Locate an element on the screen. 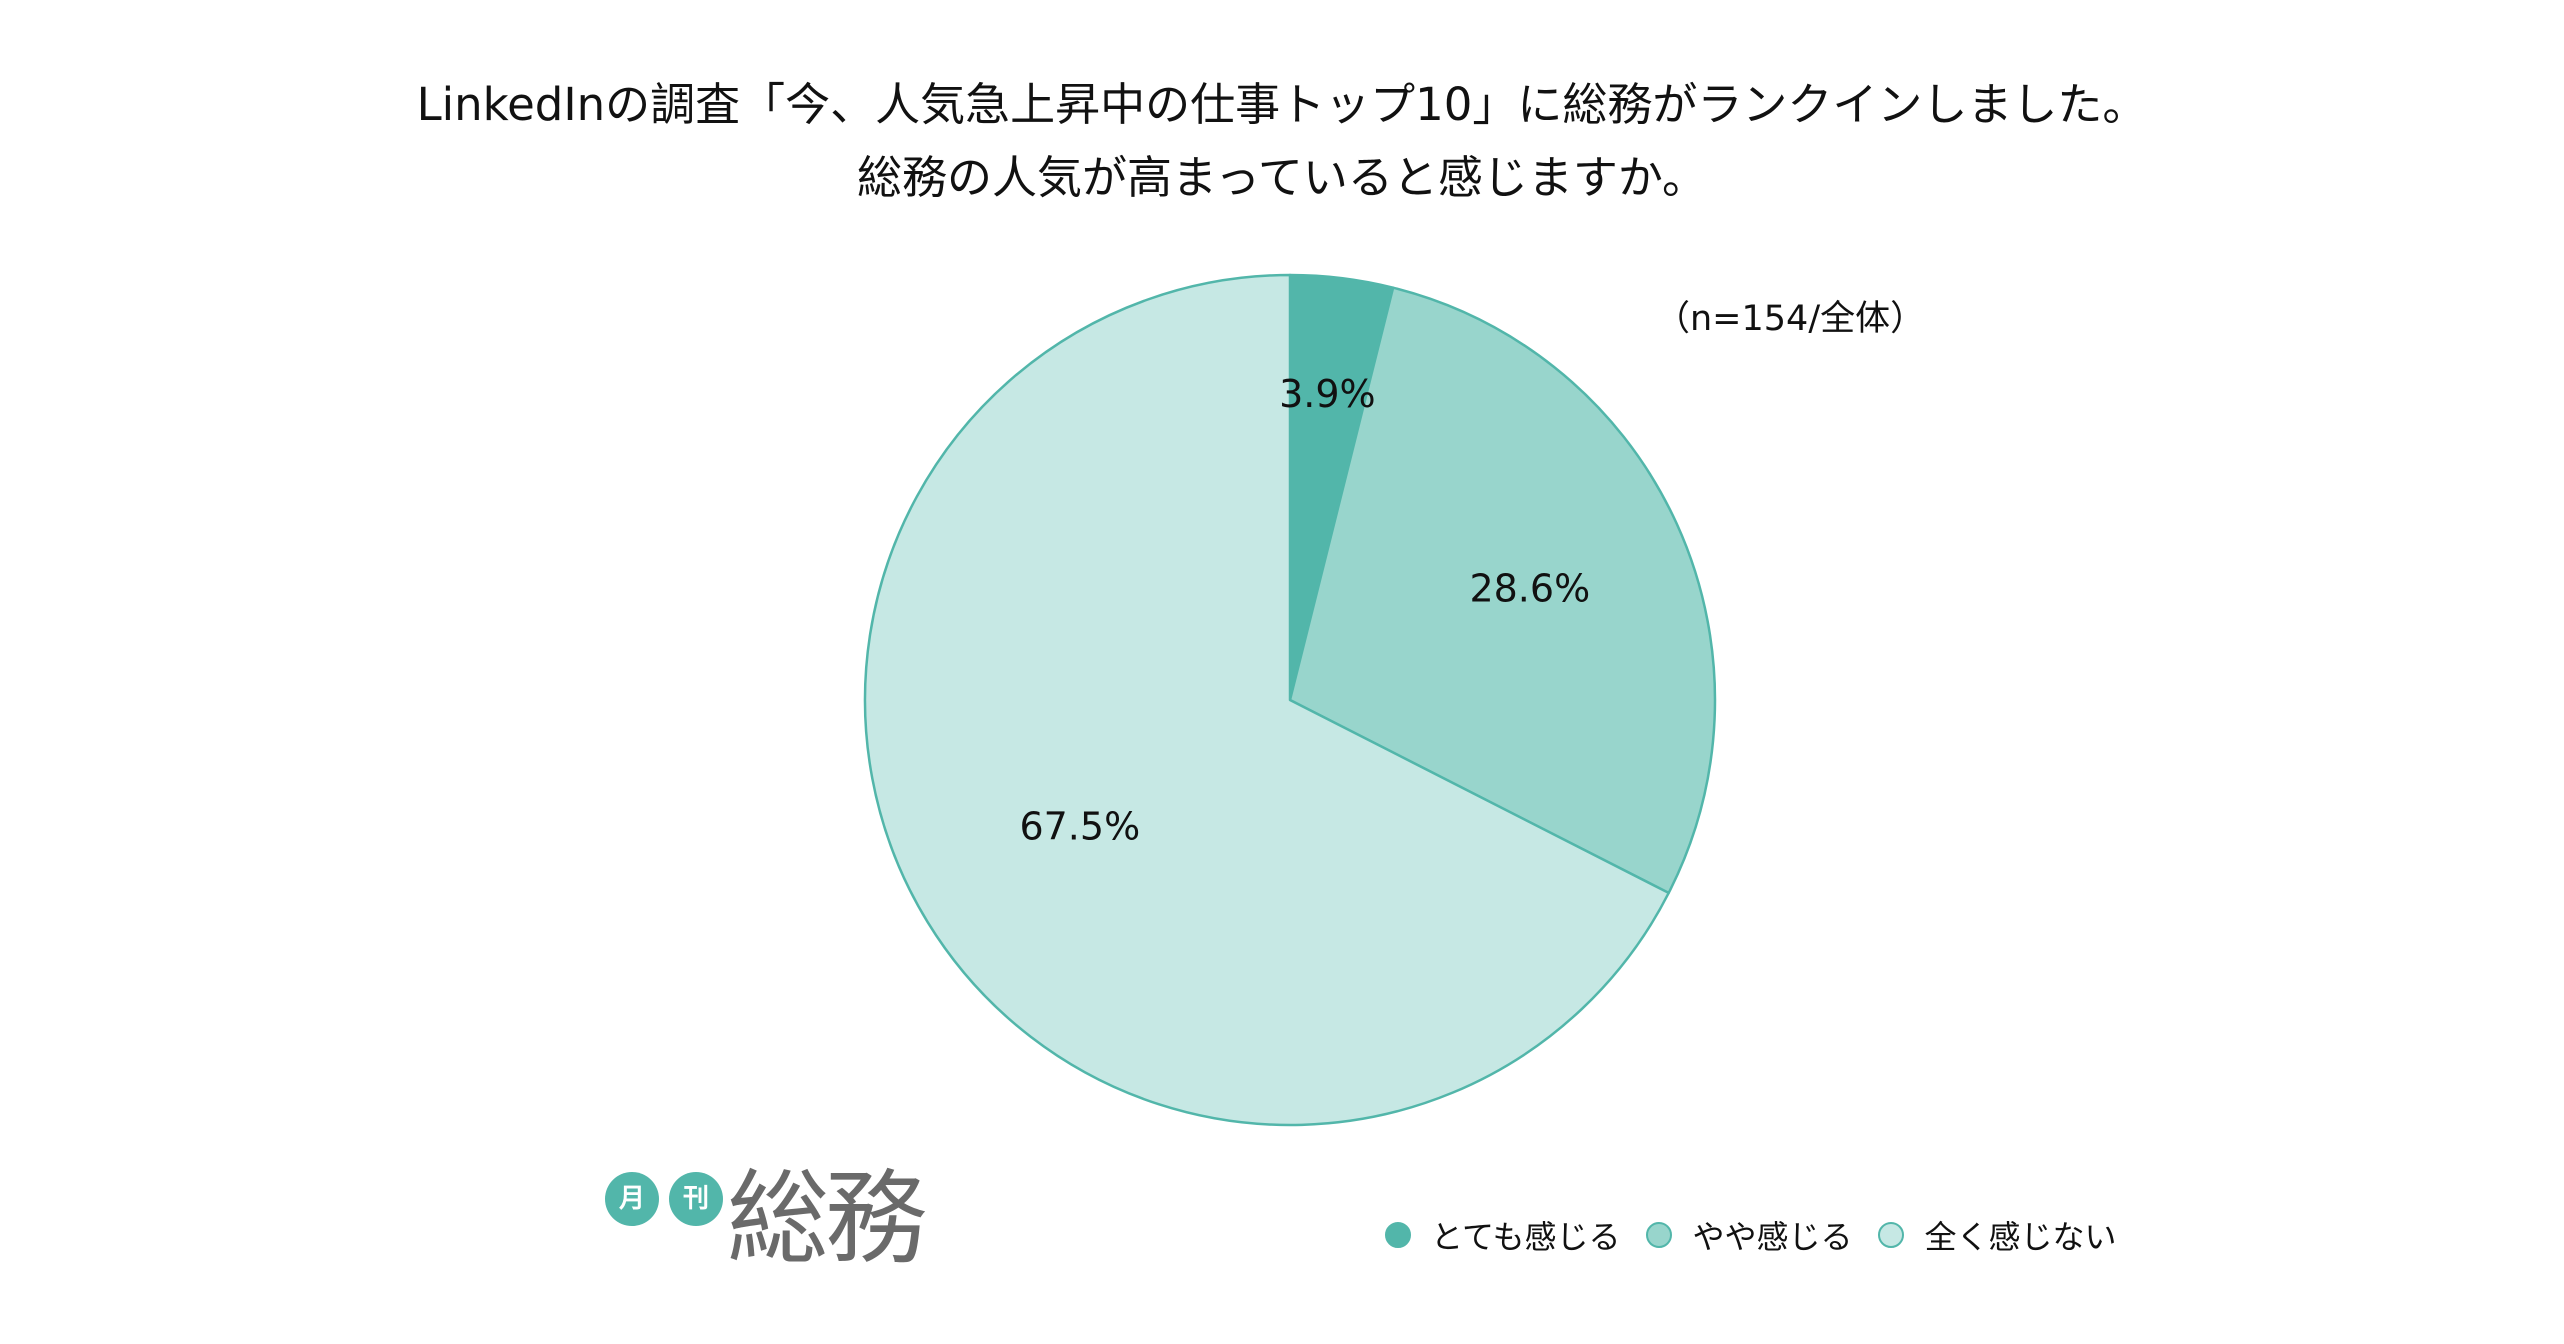 This screenshot has height=1344, width=2564. chart-legend: とても感じる やや感じる 全く感じない is located at coordinates (1750, 1235).